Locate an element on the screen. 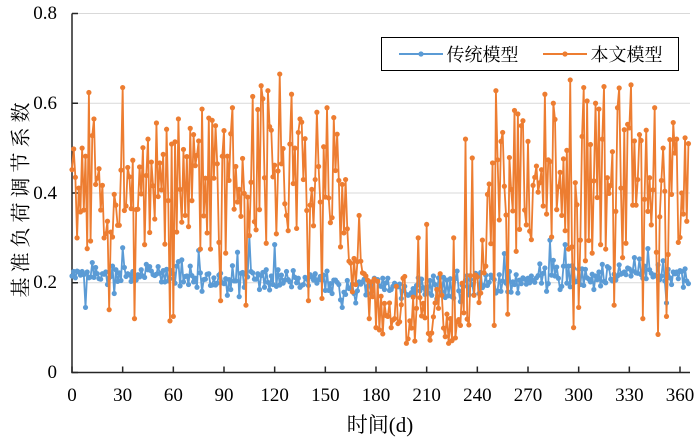 The image size is (700, 441). x-tick-label-270: 270 is located at coordinates (528, 395).